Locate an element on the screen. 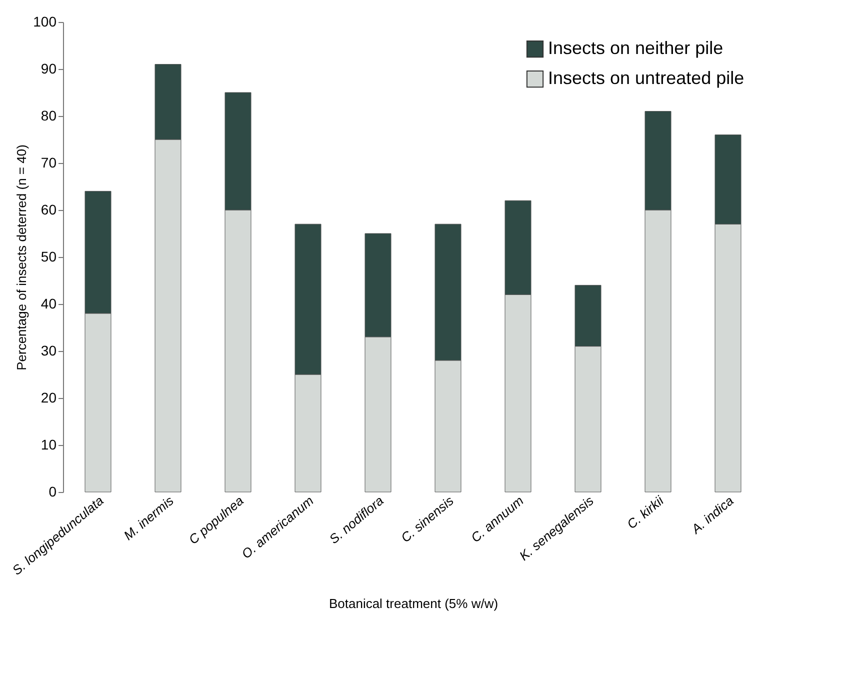  y-tick-label: 80 is located at coordinates (48, 116).